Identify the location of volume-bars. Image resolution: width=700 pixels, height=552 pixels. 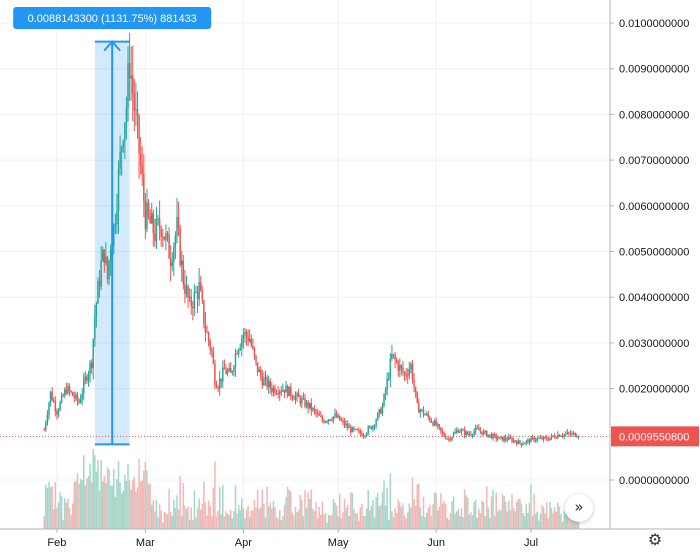
(311, 489).